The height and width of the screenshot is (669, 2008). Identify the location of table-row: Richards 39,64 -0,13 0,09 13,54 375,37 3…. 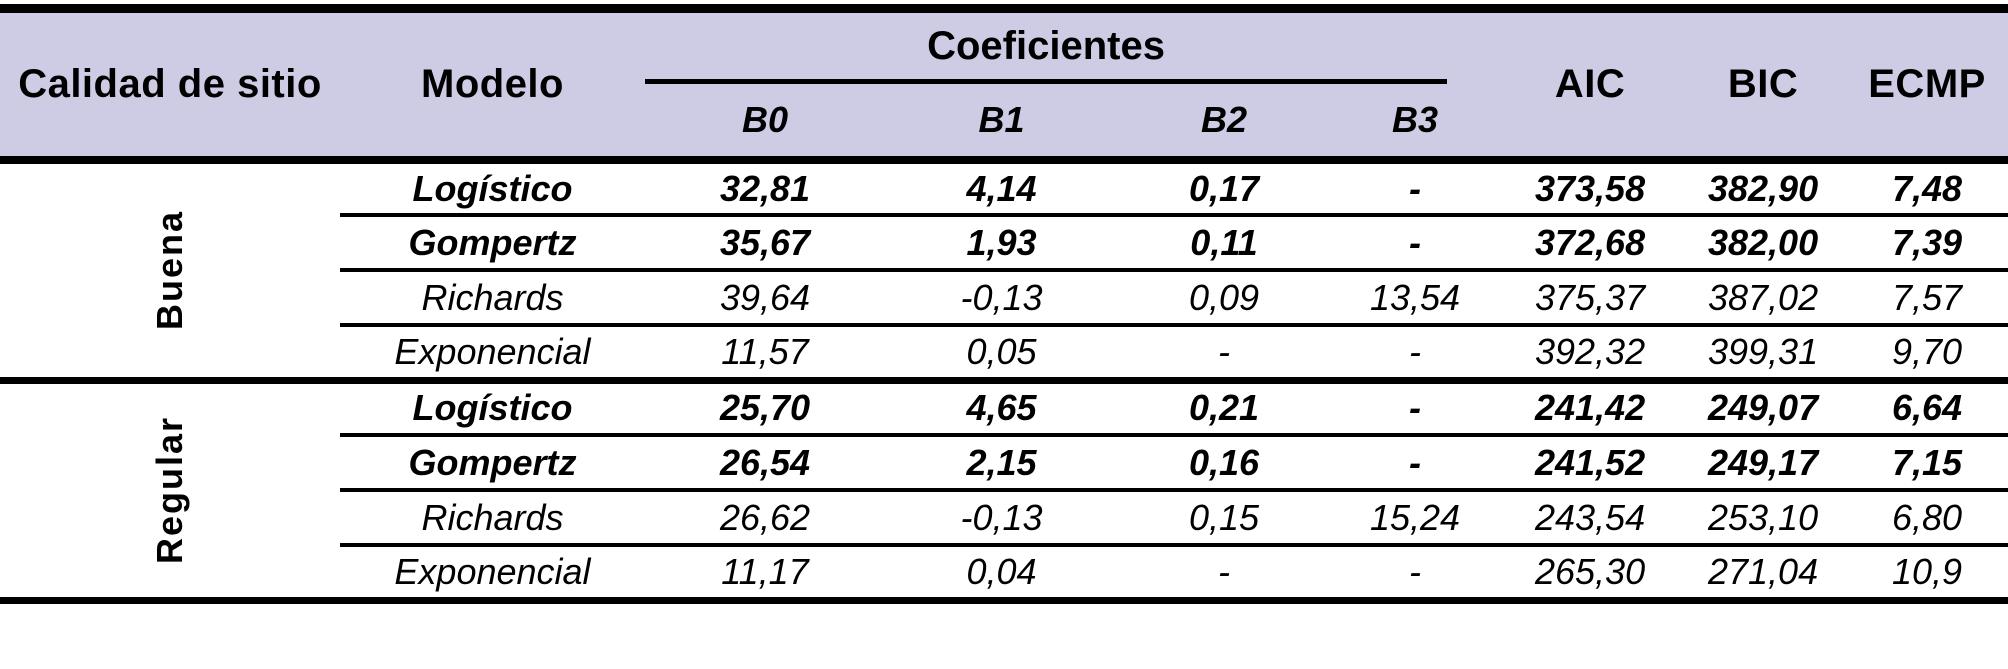
(1004, 296).